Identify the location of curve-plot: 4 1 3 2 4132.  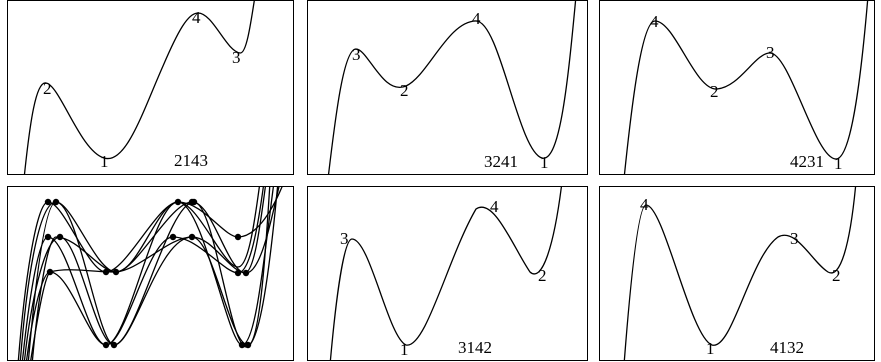
(740, 273).